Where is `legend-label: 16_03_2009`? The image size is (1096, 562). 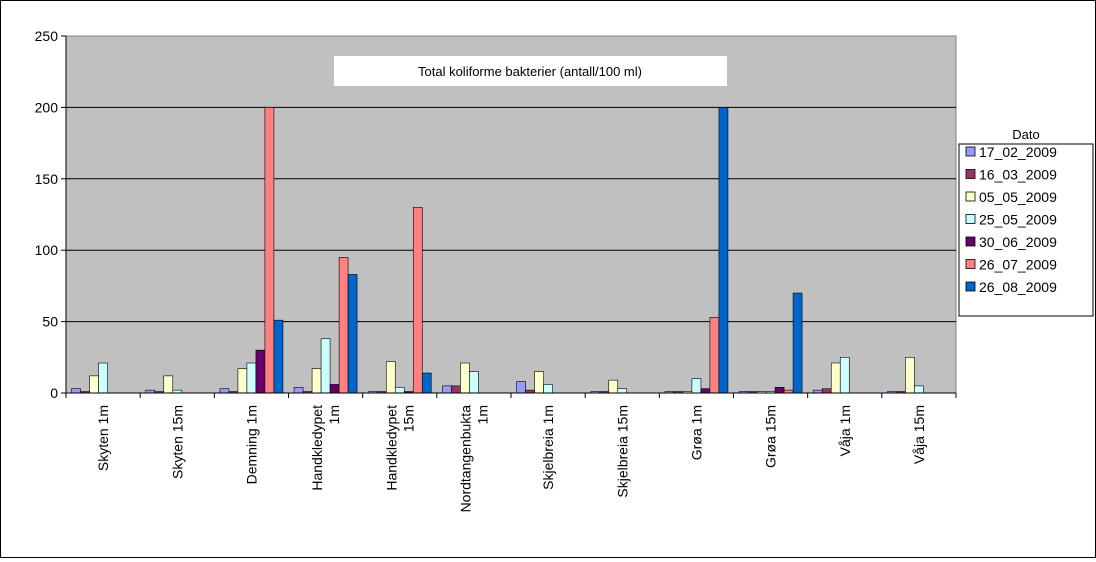 legend-label: 16_03_2009 is located at coordinates (1018, 175).